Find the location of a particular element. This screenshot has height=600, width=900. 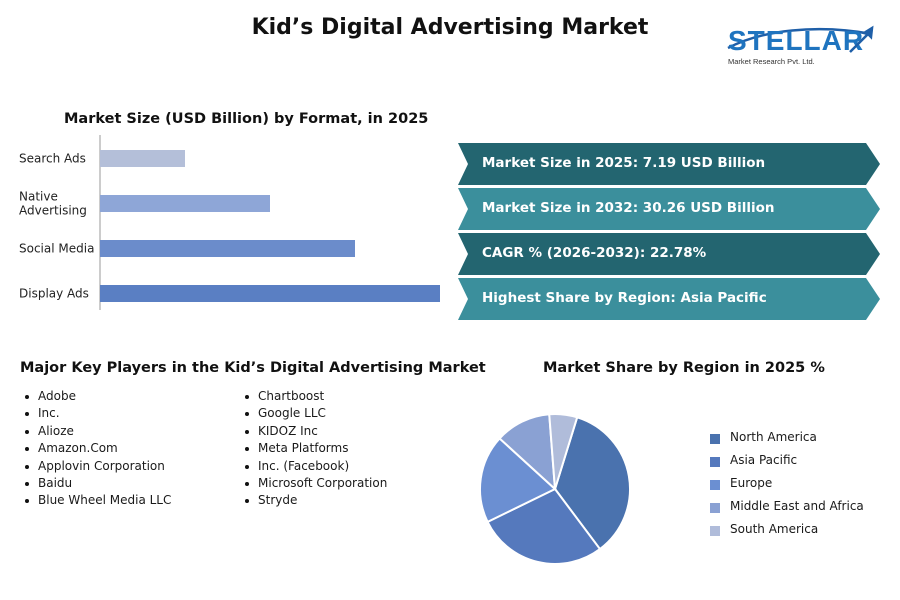

category-label: Search Ads is located at coordinates (52, 159).